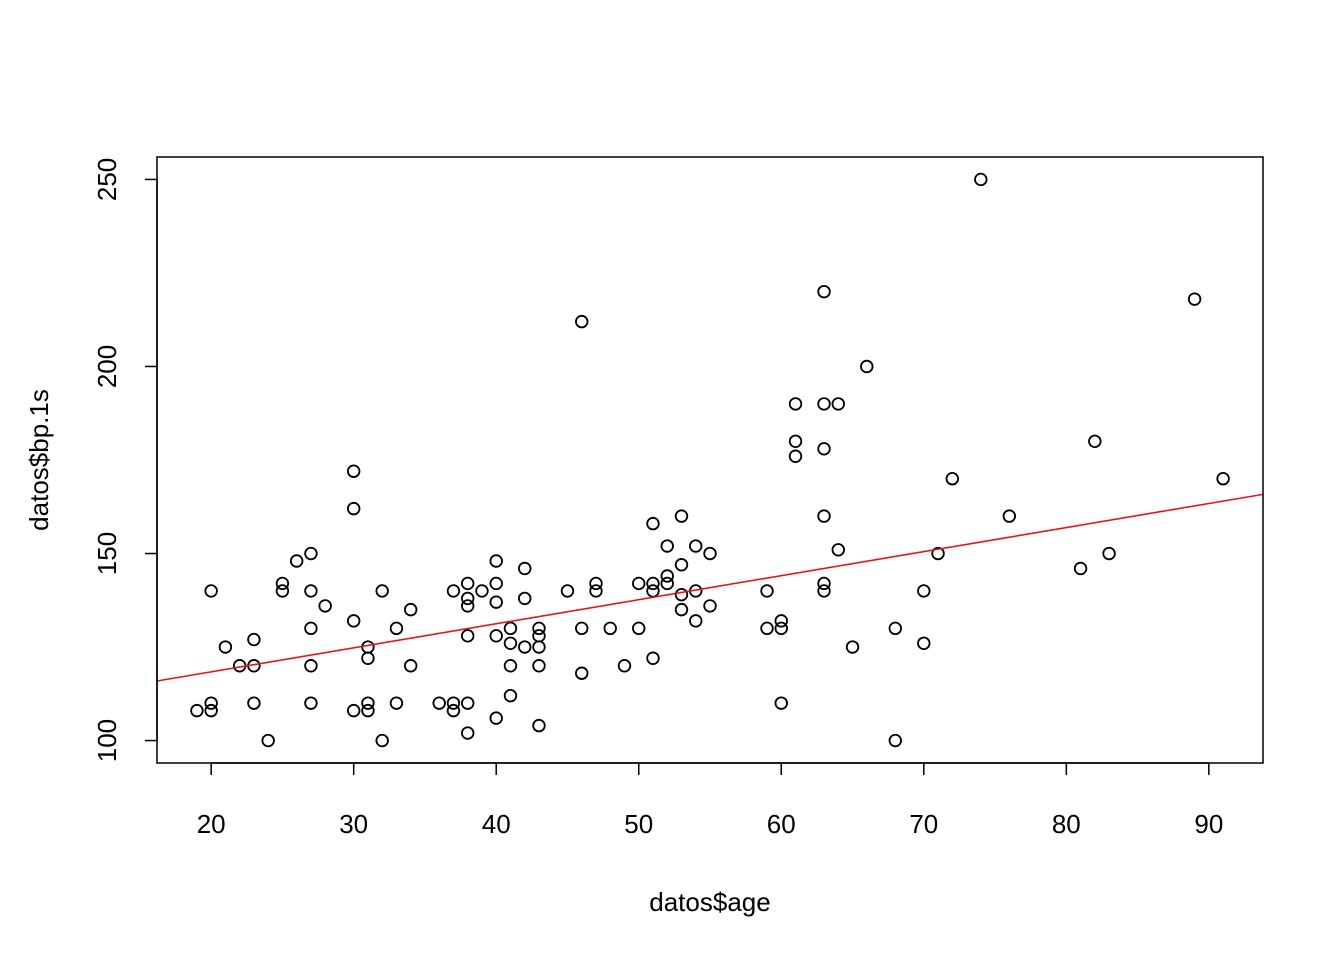 This screenshot has width=1344, height=960. I want to click on x-tick-label: 60, so click(781, 824).